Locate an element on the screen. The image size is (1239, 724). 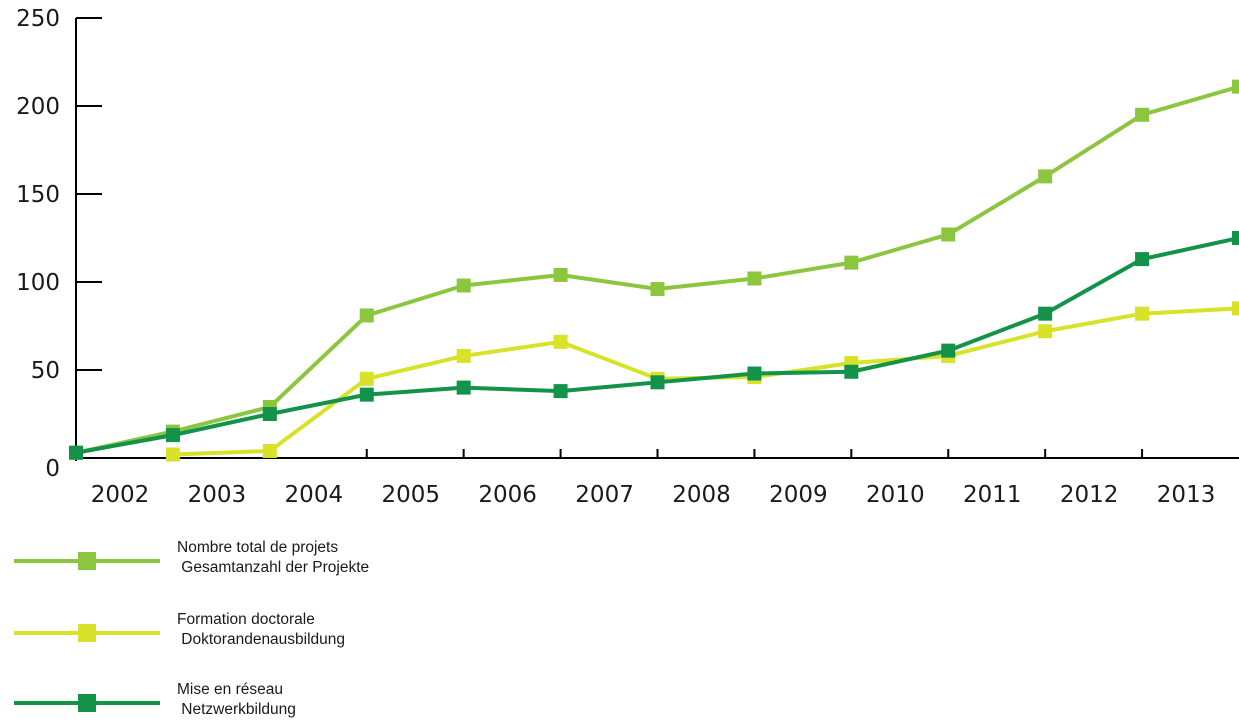
legend-swatch-doctoral is located at coordinates (87, 633).